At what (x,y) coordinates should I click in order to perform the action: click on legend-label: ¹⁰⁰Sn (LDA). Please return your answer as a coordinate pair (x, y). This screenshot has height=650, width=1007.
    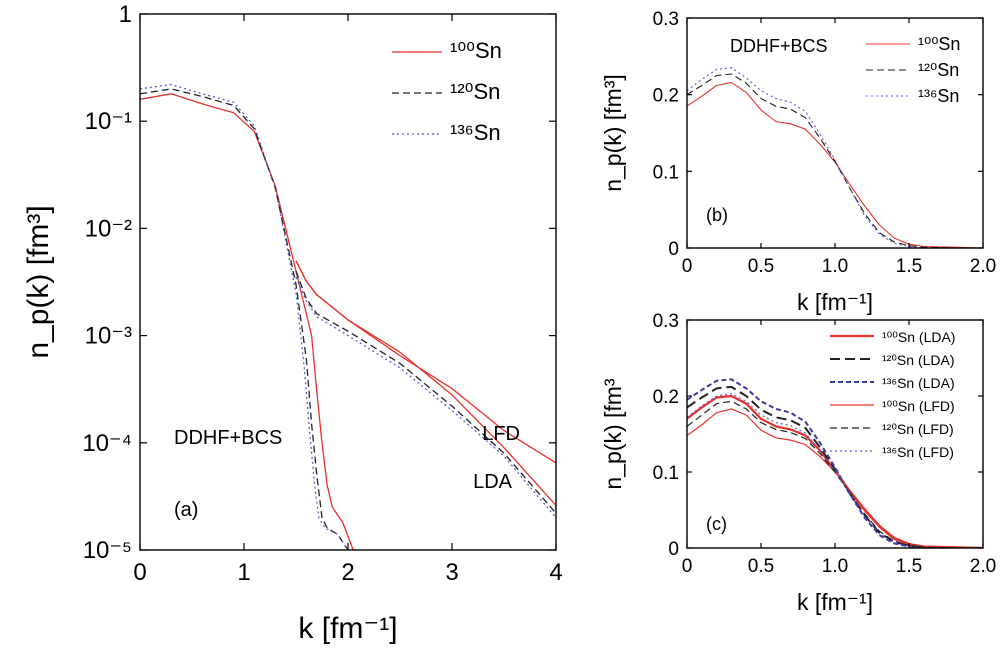
    Looking at the image, I should click on (918, 337).